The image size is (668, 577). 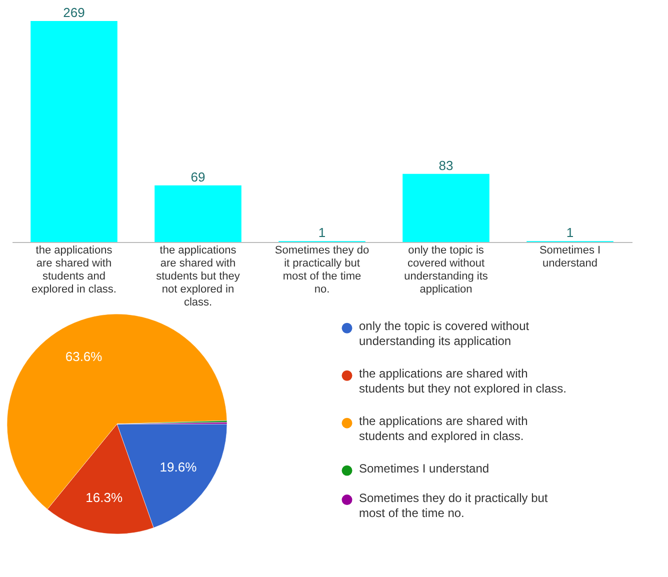 I want to click on data-label: 69, so click(x=198, y=176).